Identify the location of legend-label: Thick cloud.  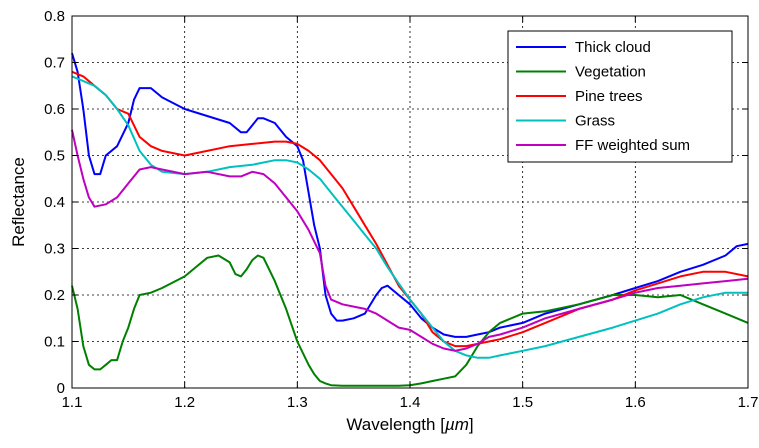
(613, 47).